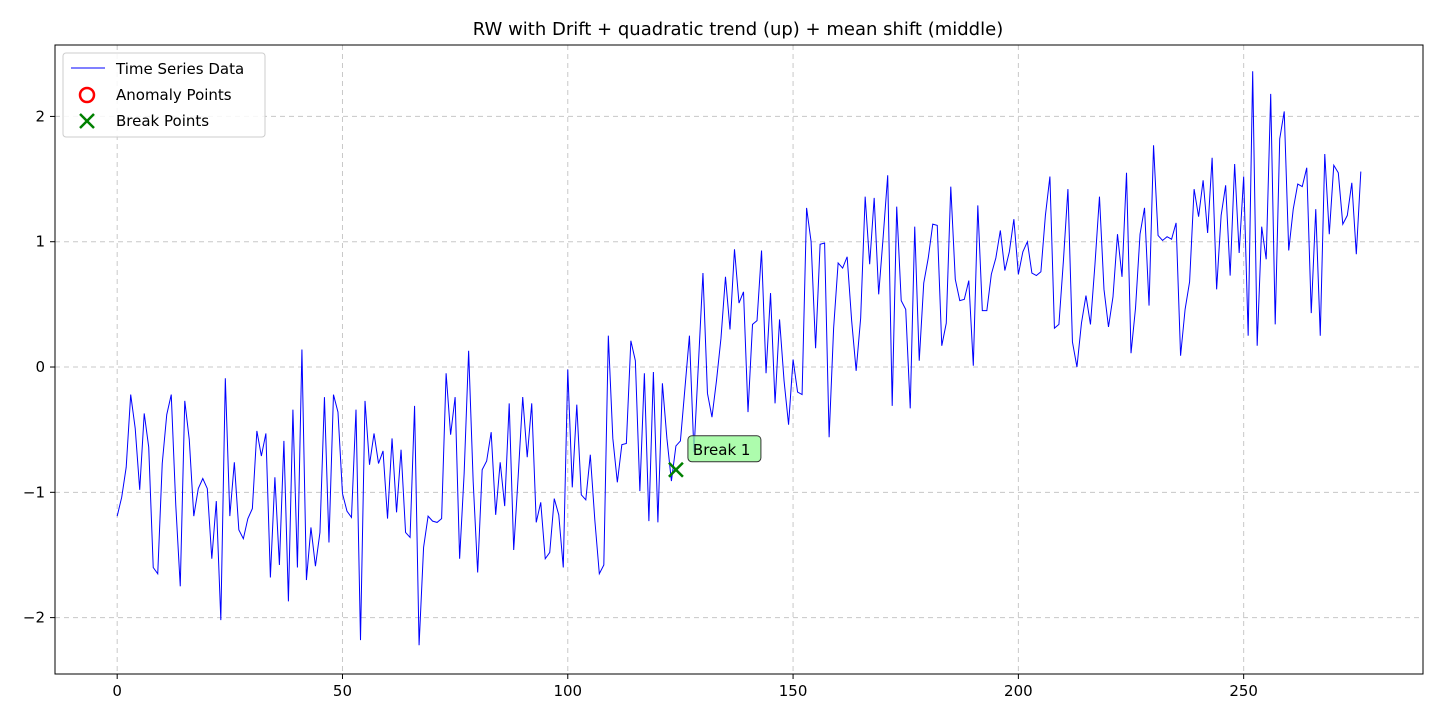 The height and width of the screenshot is (720, 1440). I want to click on break-annotation-label: Break 1, so click(722, 450).